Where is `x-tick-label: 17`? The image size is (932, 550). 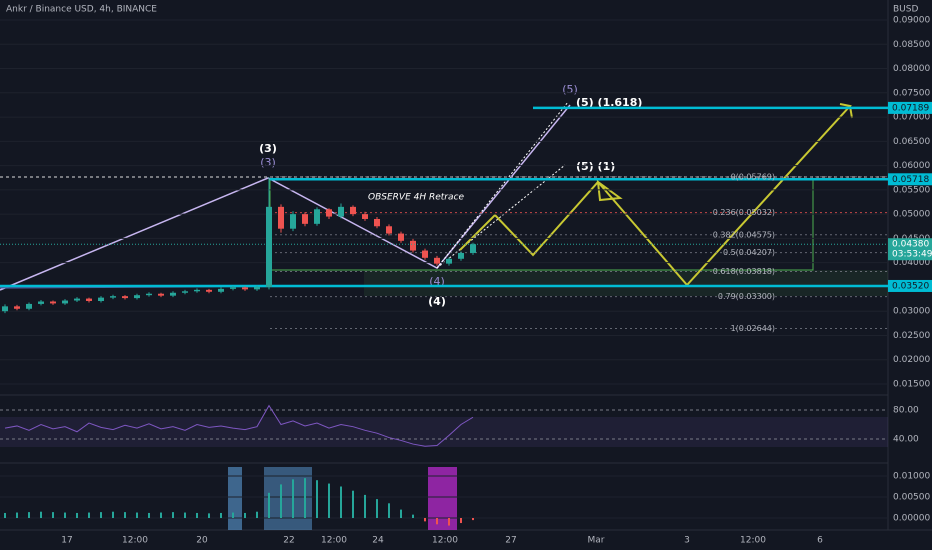
x-tick-label: 17 is located at coordinates (66, 541).